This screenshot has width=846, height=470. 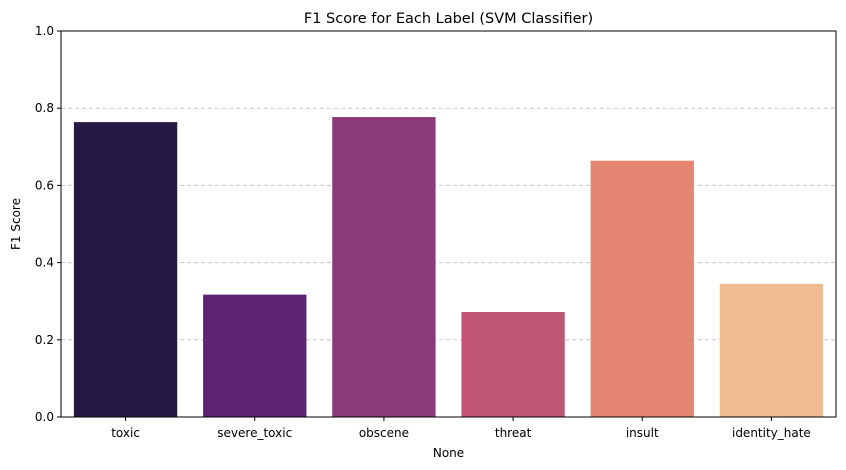 I want to click on y-tick-label: 0.0, so click(x=44, y=417).